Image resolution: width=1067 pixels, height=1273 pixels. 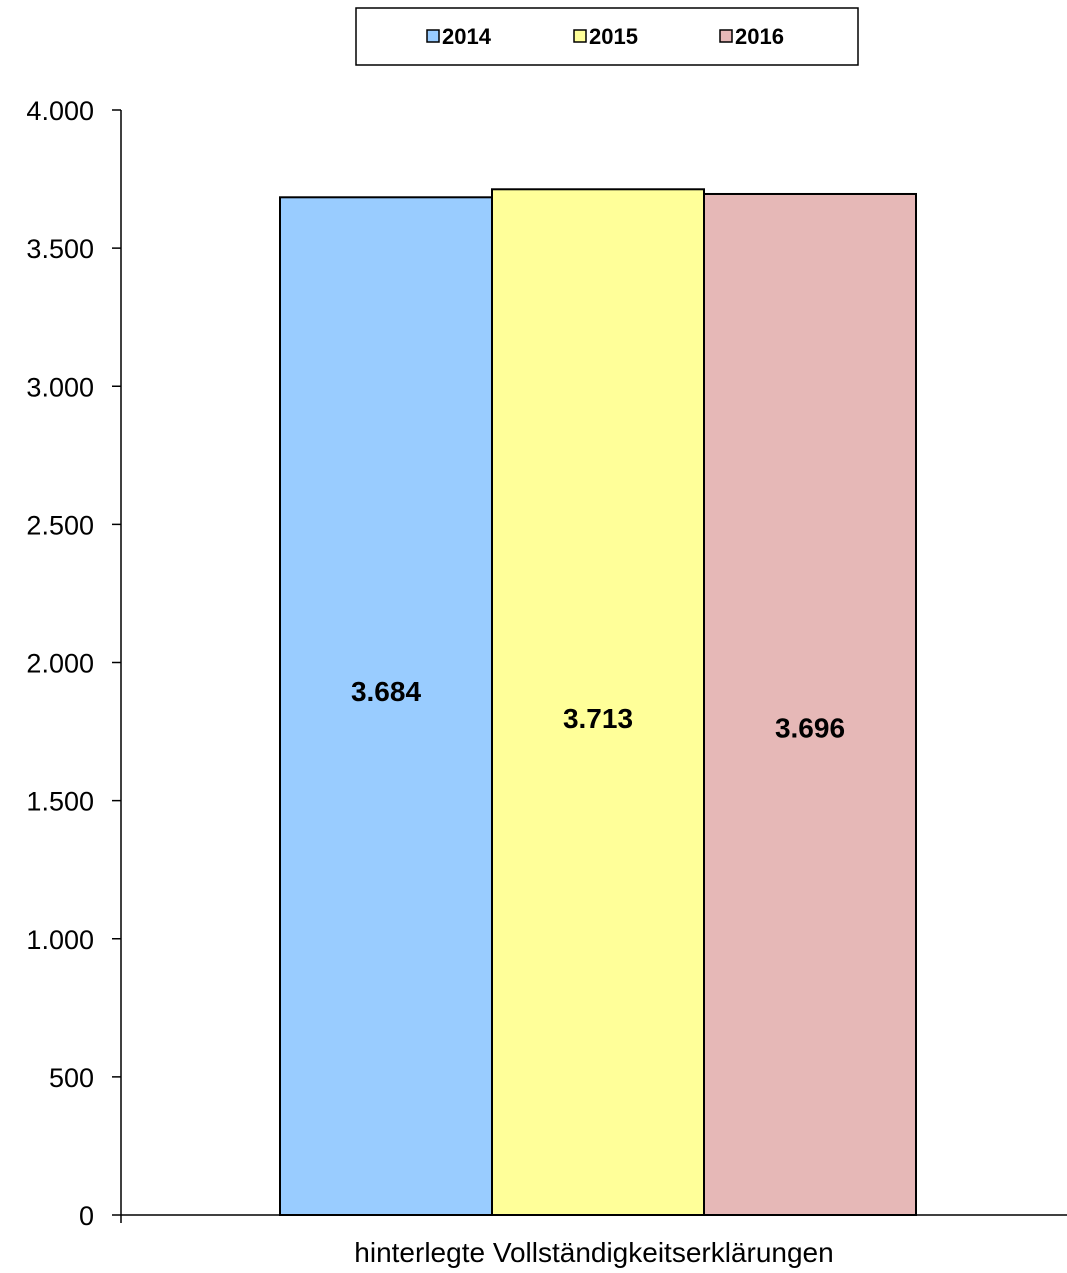 I want to click on x-category-label: hinterlegte Vollständigkeitserklärungen, so click(x=593, y=1252).